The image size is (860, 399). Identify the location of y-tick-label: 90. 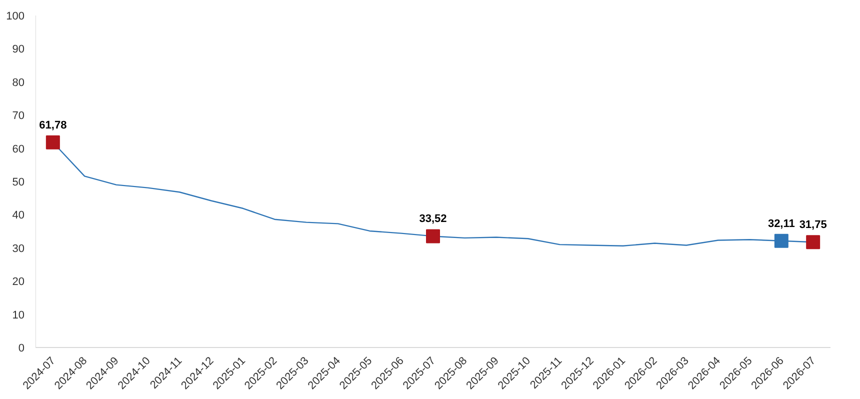
(18, 50).